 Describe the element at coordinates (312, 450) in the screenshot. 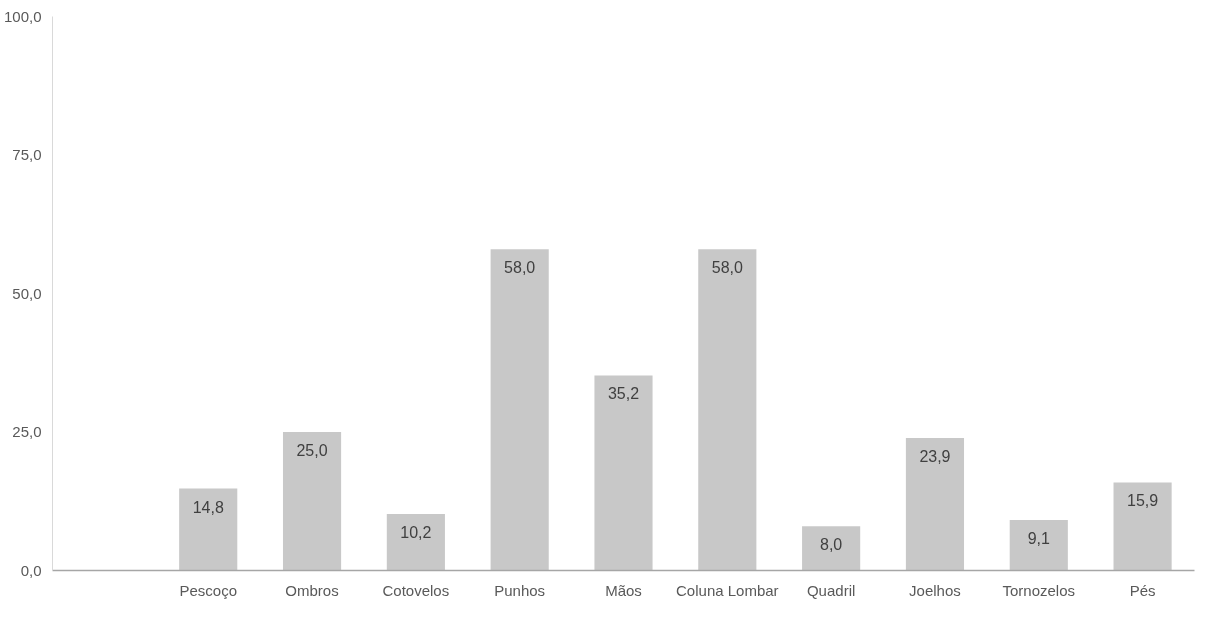

I see `data-label: 25,0` at that location.